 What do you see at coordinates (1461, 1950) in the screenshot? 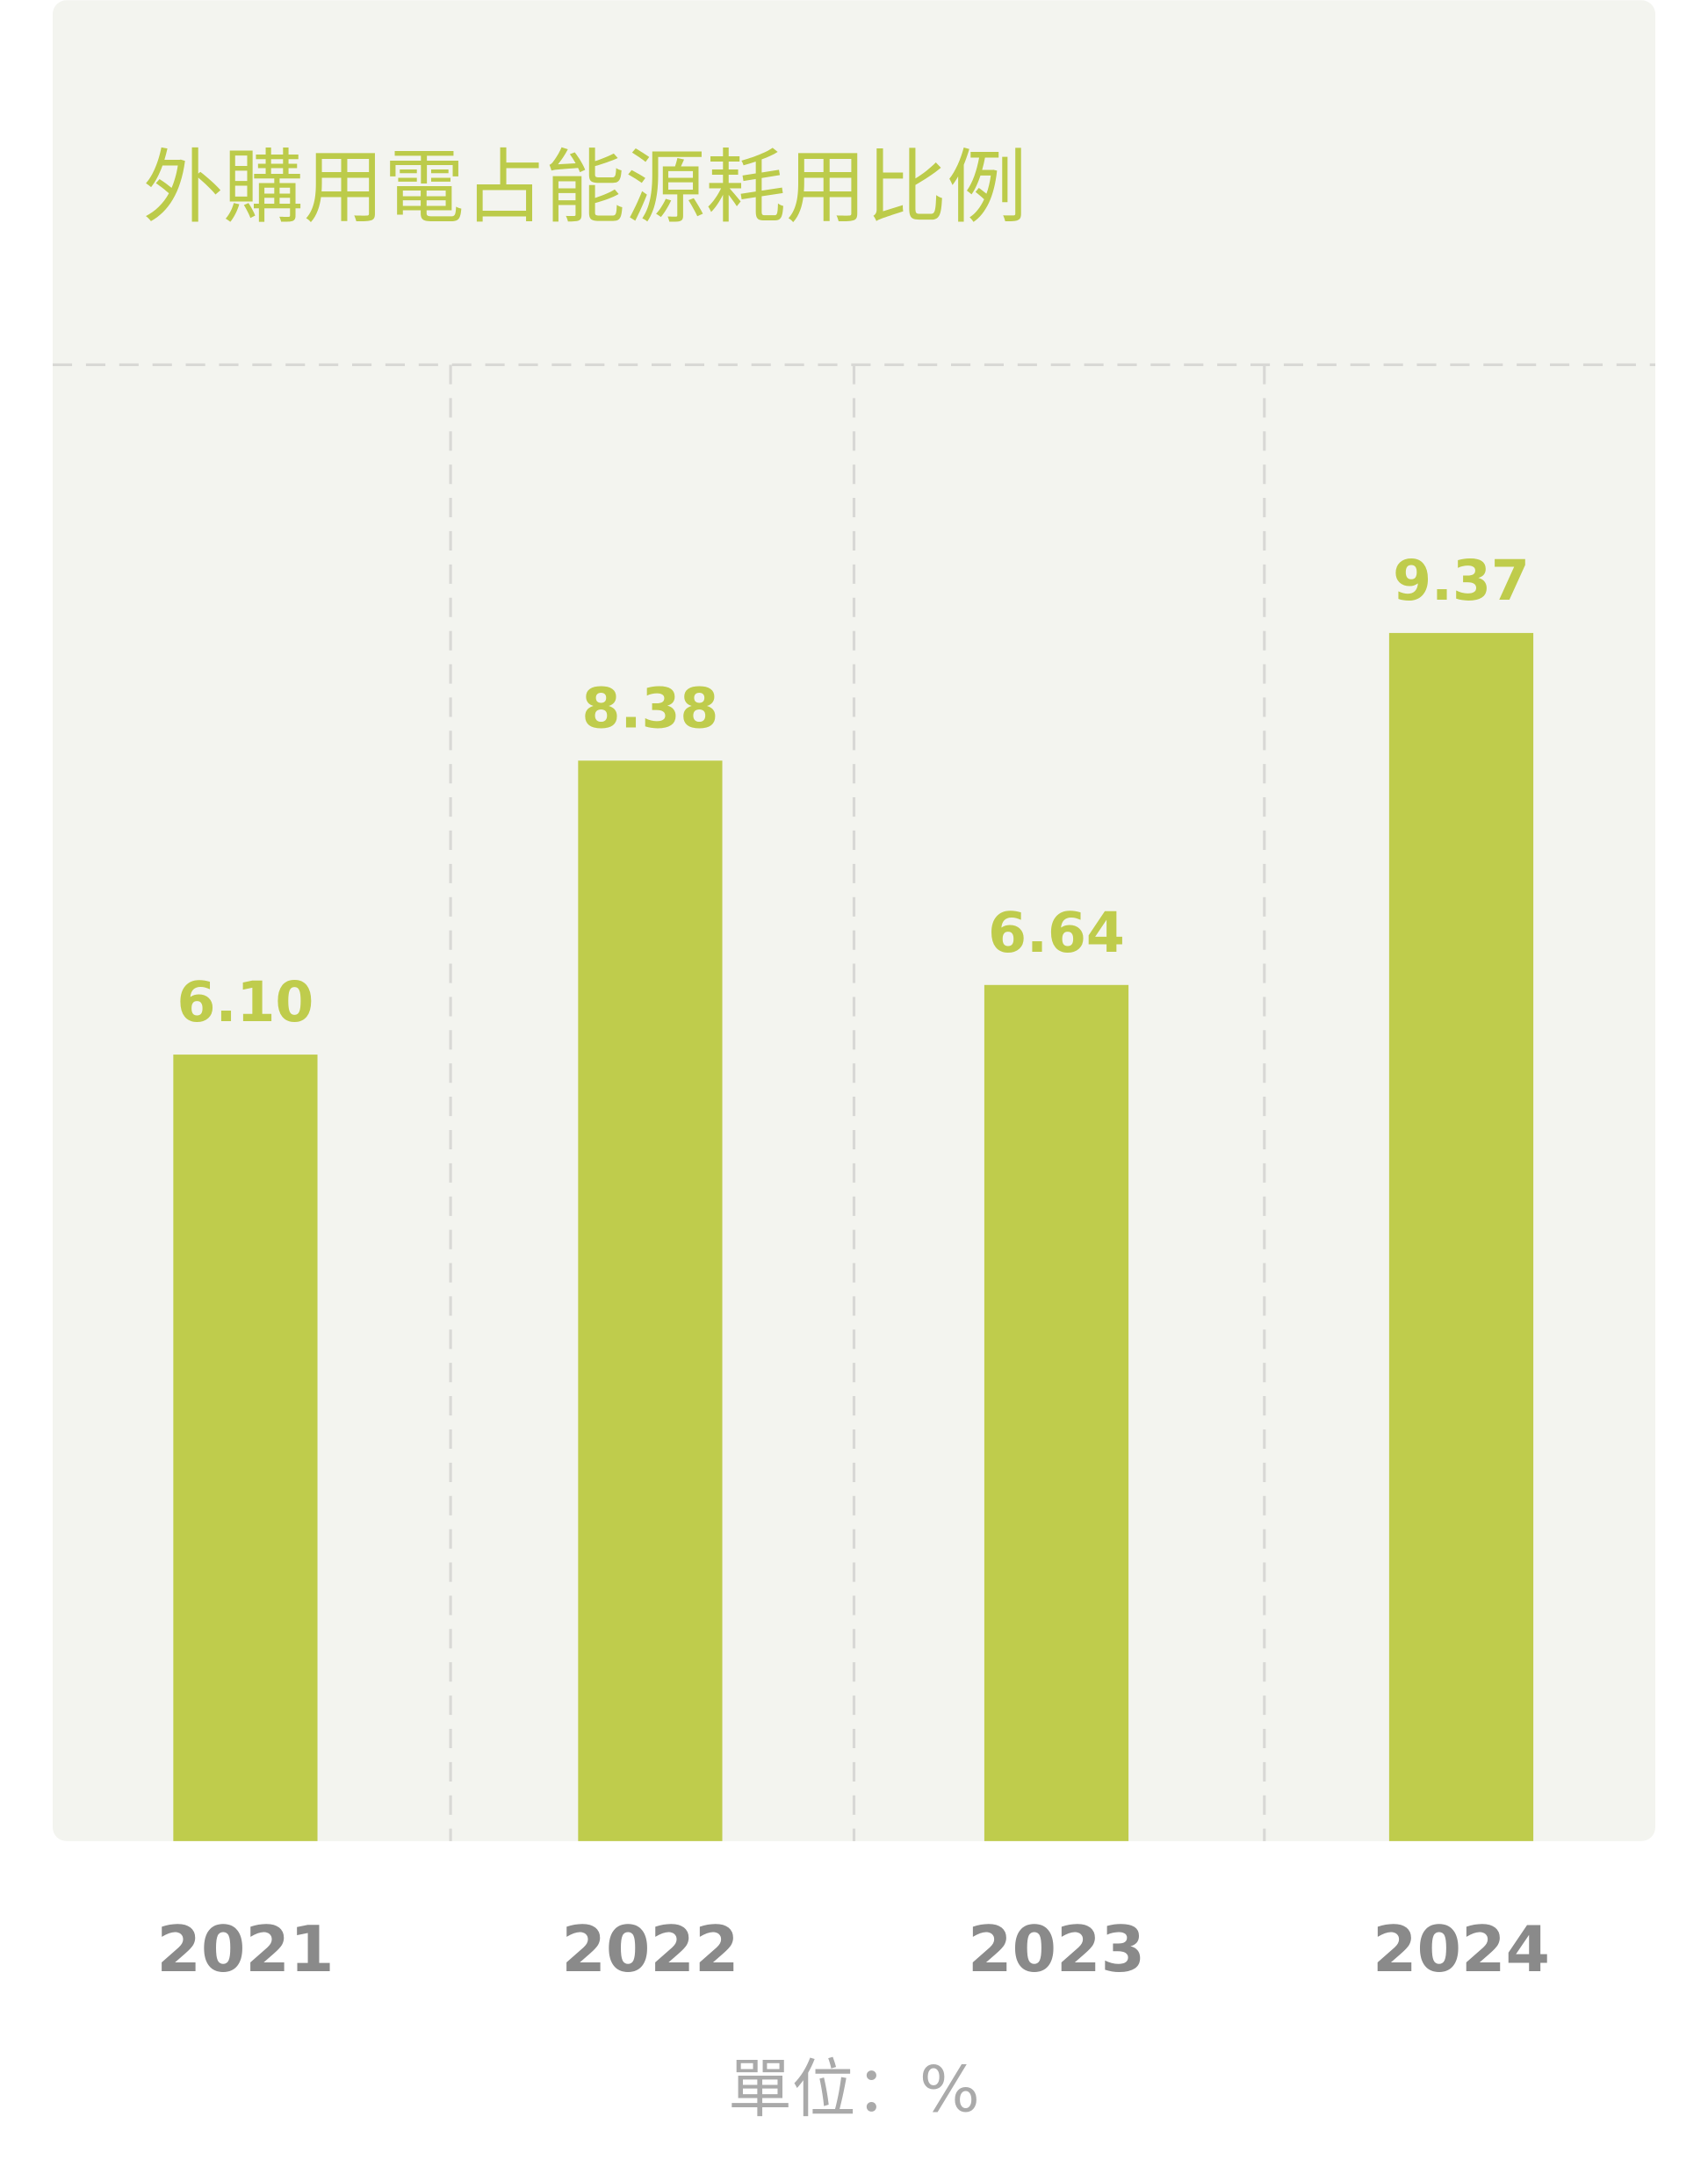
I see `x-tick-label: 2024` at bounding box center [1461, 1950].